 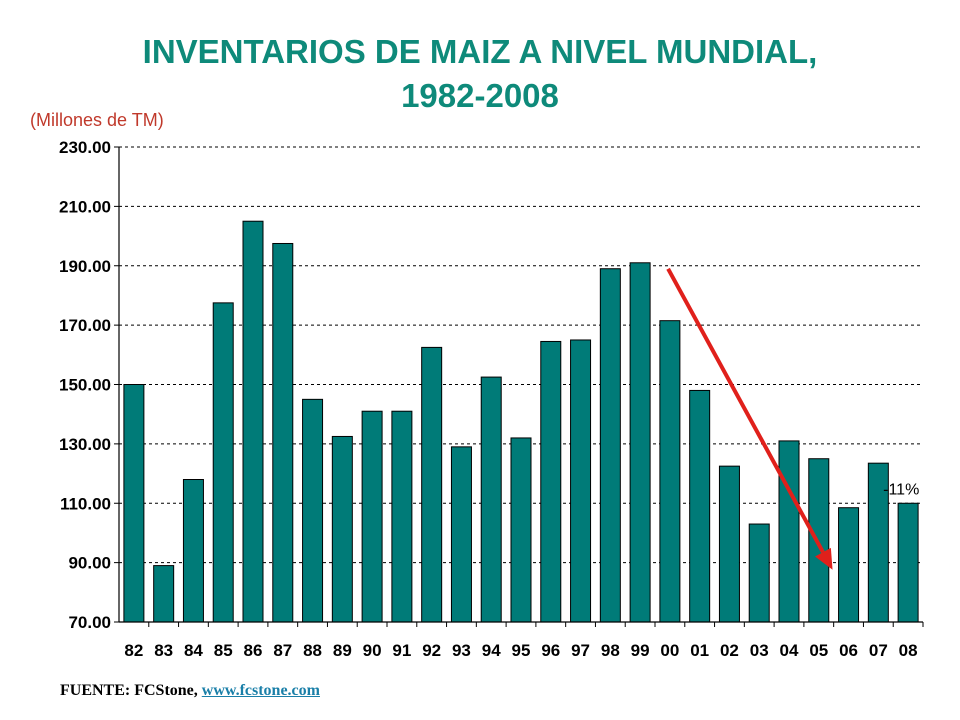 I want to click on source-note: FUENTE: FCStone, www.fcstone.com, so click(x=190, y=691).